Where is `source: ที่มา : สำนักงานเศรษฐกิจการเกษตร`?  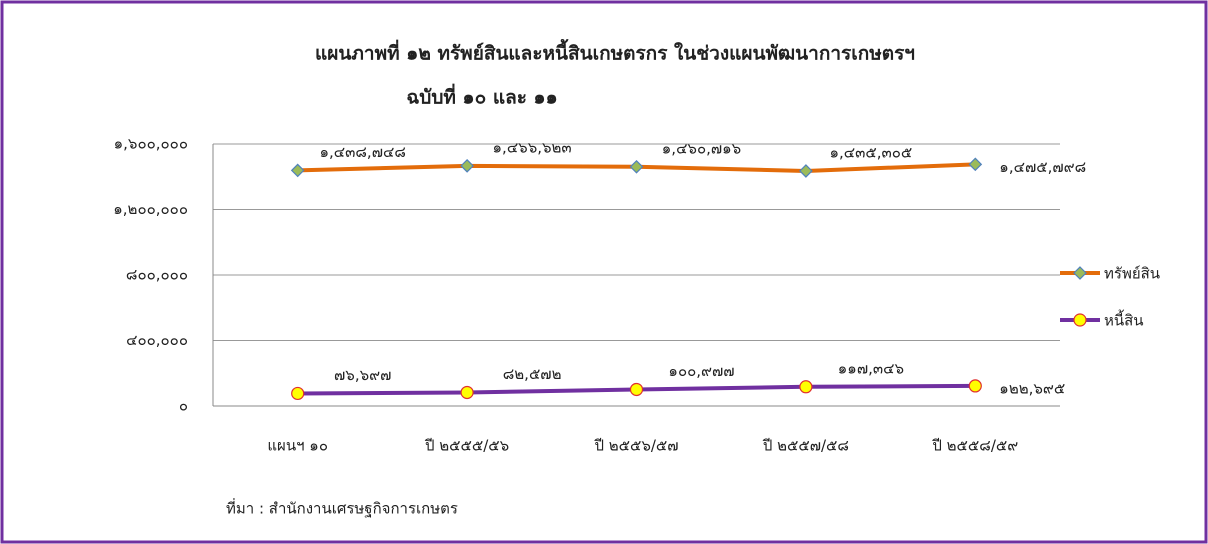
source: ที่มา : สำนักงานเศรษฐกิจการเกษตร is located at coordinates (342, 508).